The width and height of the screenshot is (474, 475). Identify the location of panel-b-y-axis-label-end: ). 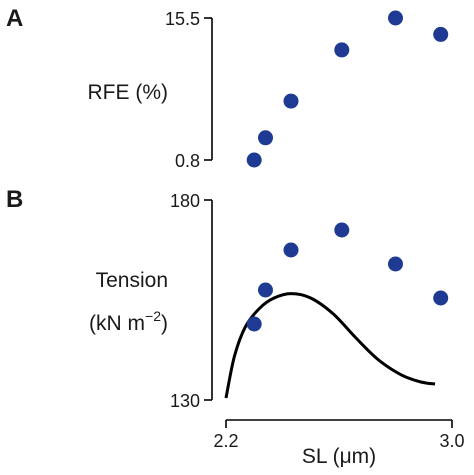
(164, 323).